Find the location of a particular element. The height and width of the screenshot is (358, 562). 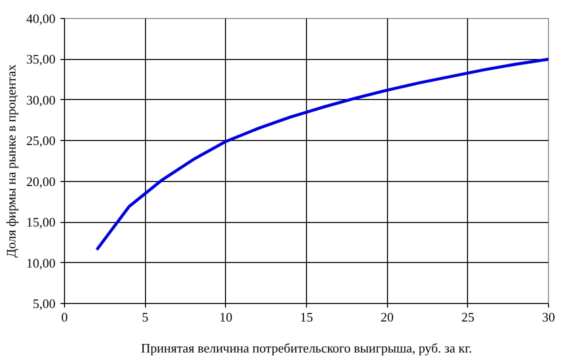

y-axis-title: Доля фирмы на рынке в процентах is located at coordinates (10, 161).